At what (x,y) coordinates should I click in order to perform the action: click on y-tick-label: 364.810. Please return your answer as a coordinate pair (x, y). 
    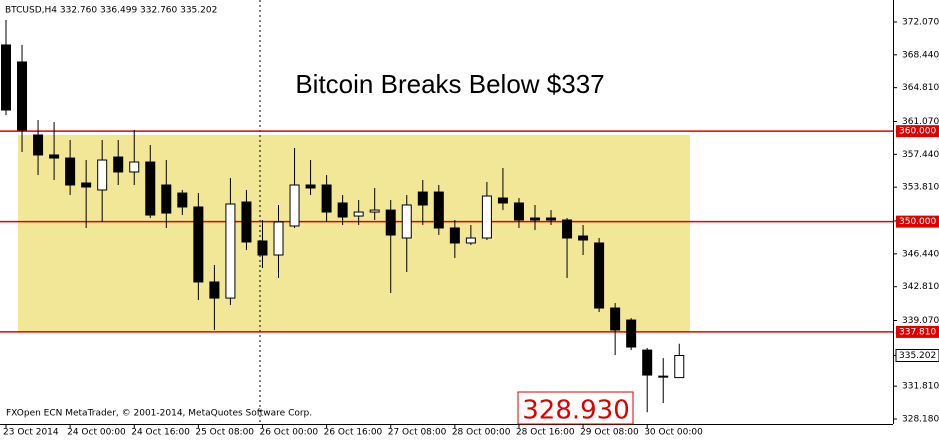
    Looking at the image, I should click on (920, 88).